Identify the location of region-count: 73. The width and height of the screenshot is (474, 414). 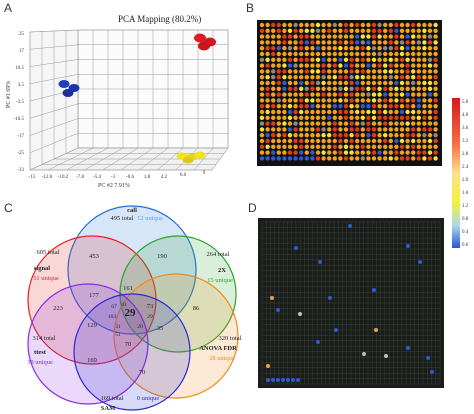
(150, 306).